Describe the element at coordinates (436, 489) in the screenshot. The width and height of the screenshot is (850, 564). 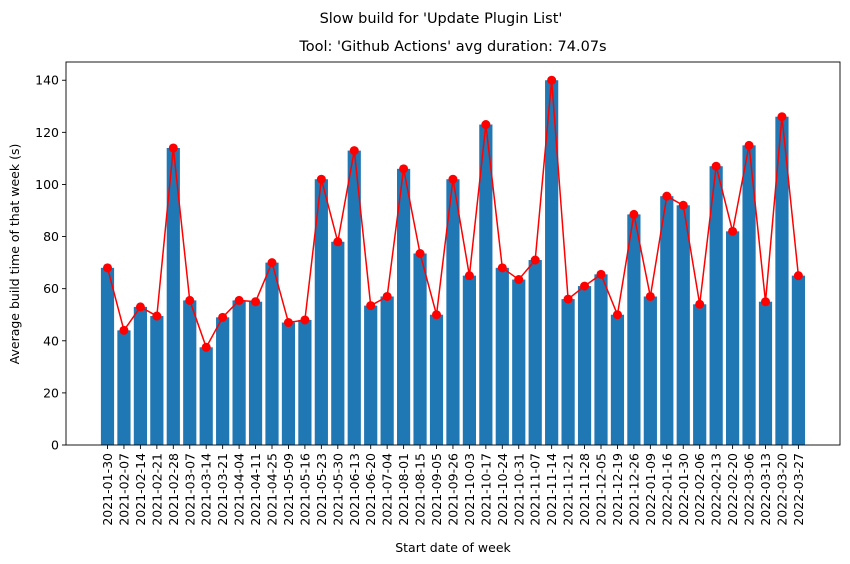
I see `x-tick-label: 2021-09-05` at that location.